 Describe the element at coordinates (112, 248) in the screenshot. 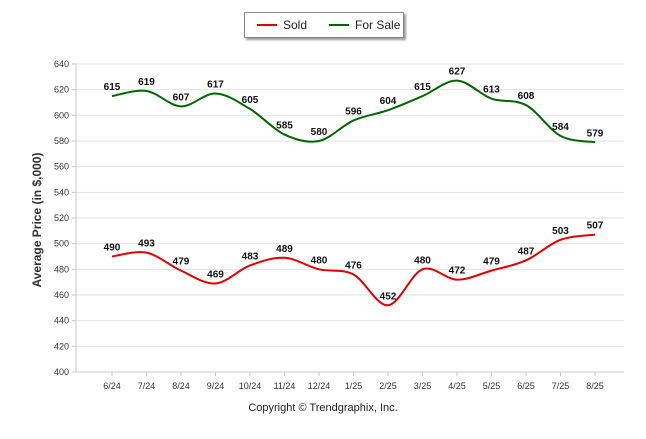

I see `data-label-sold: 490` at that location.